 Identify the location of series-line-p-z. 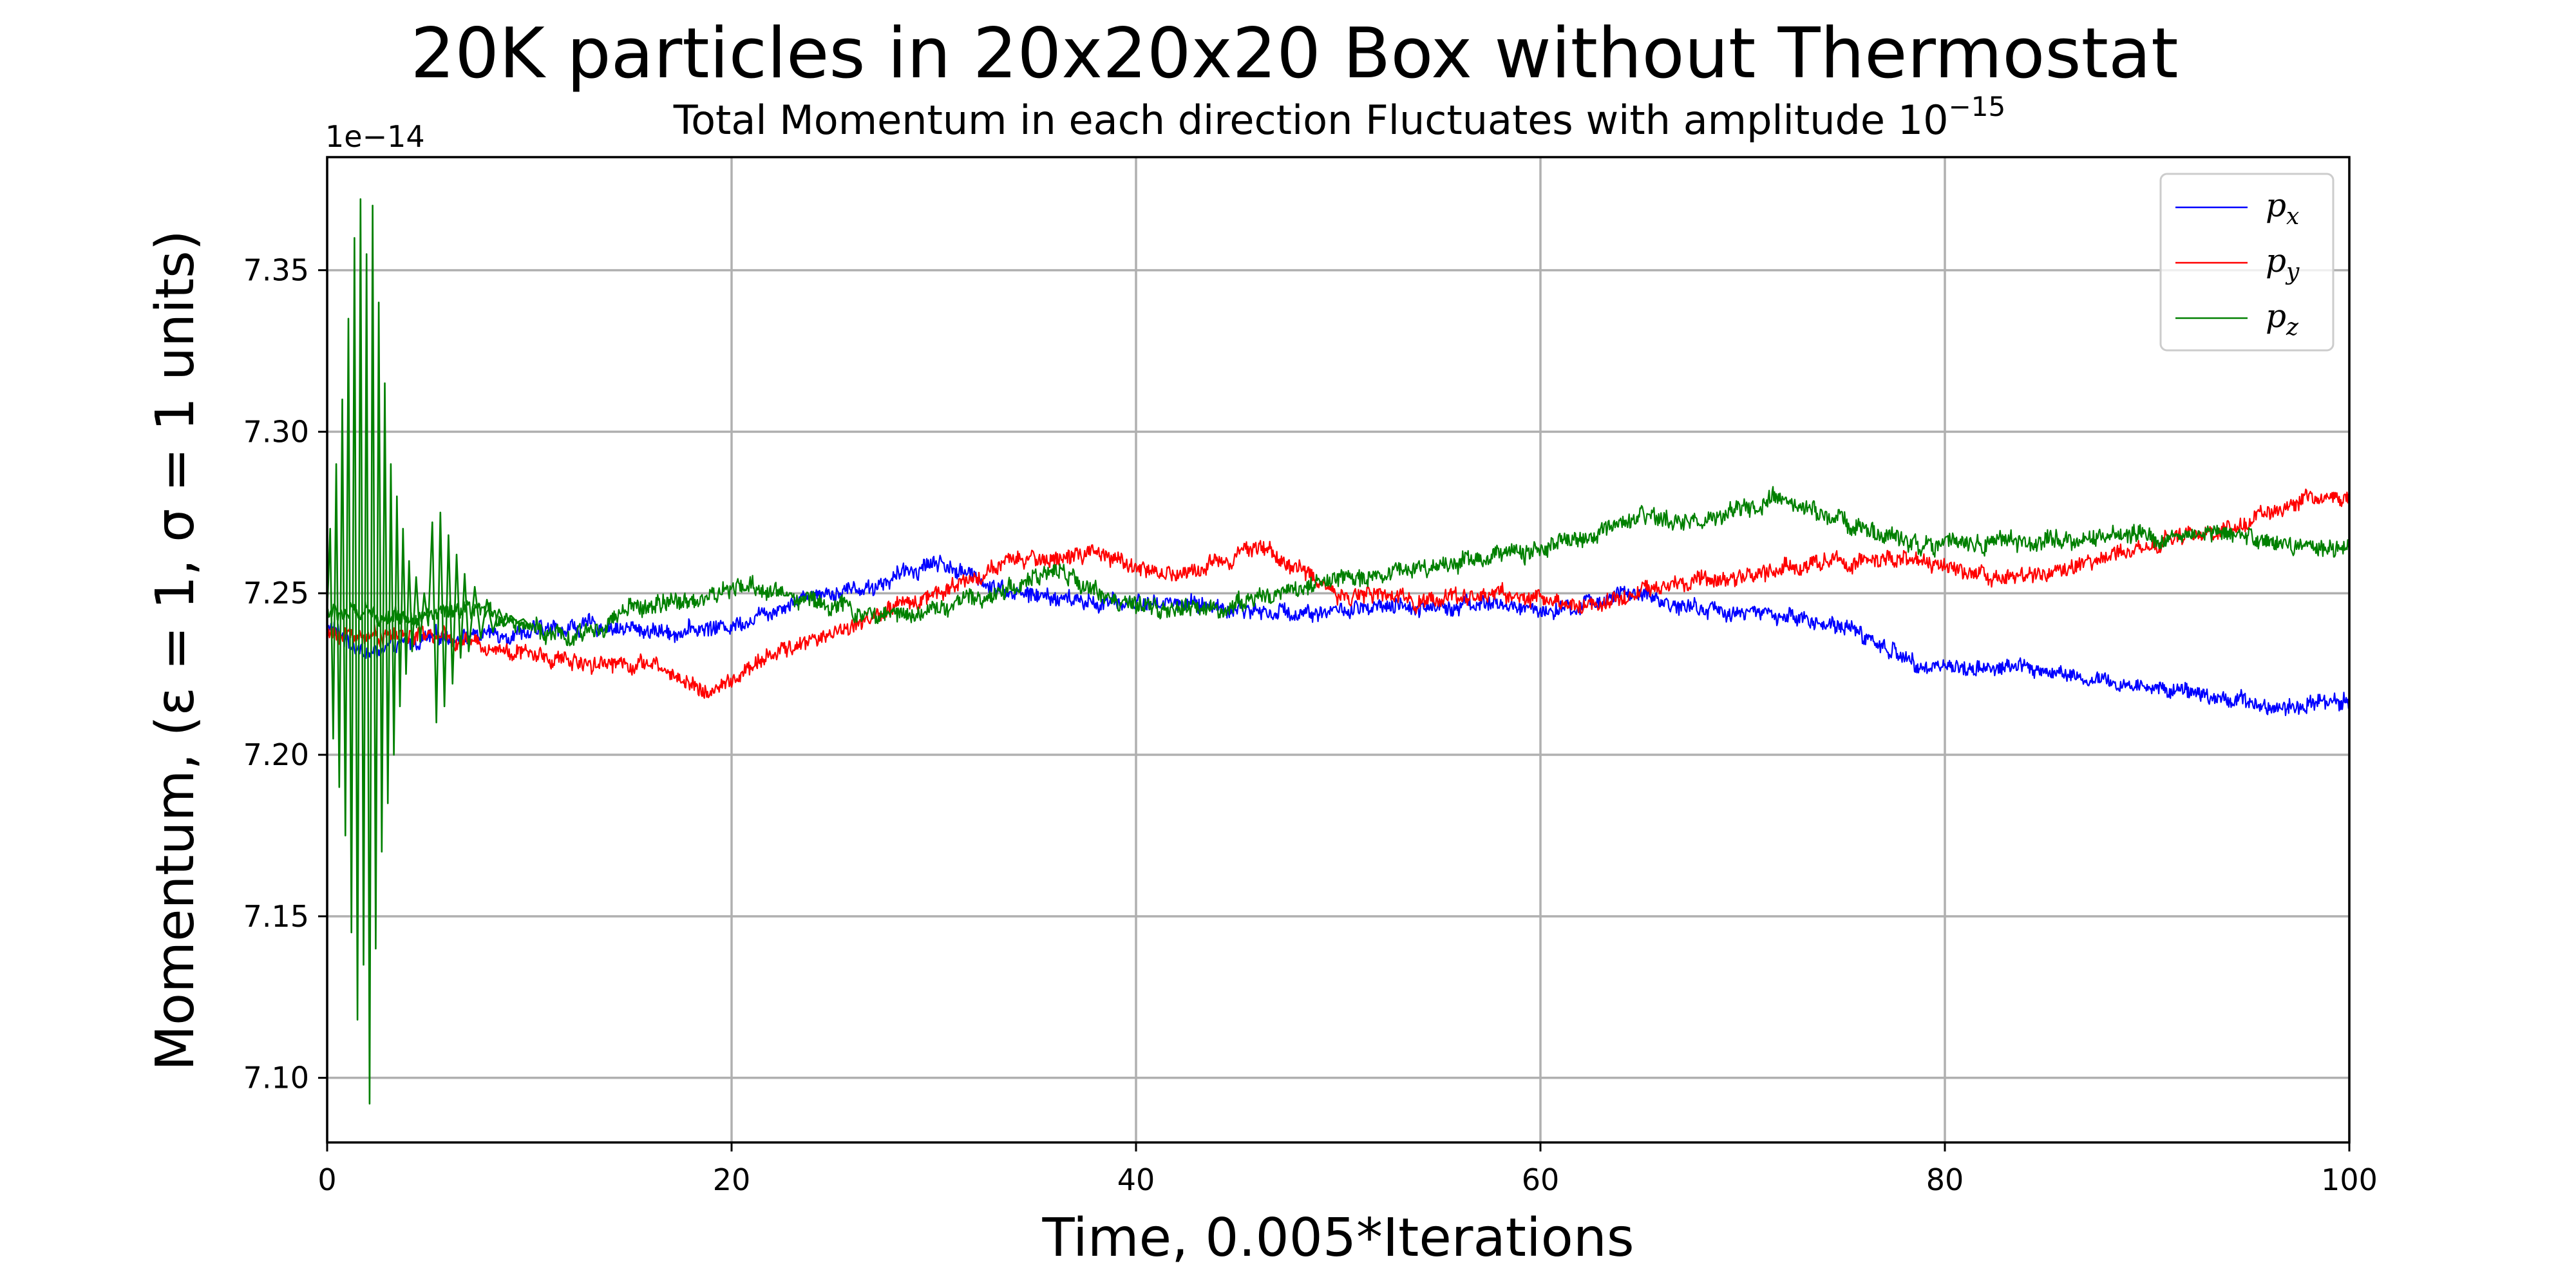
(1339, 566).